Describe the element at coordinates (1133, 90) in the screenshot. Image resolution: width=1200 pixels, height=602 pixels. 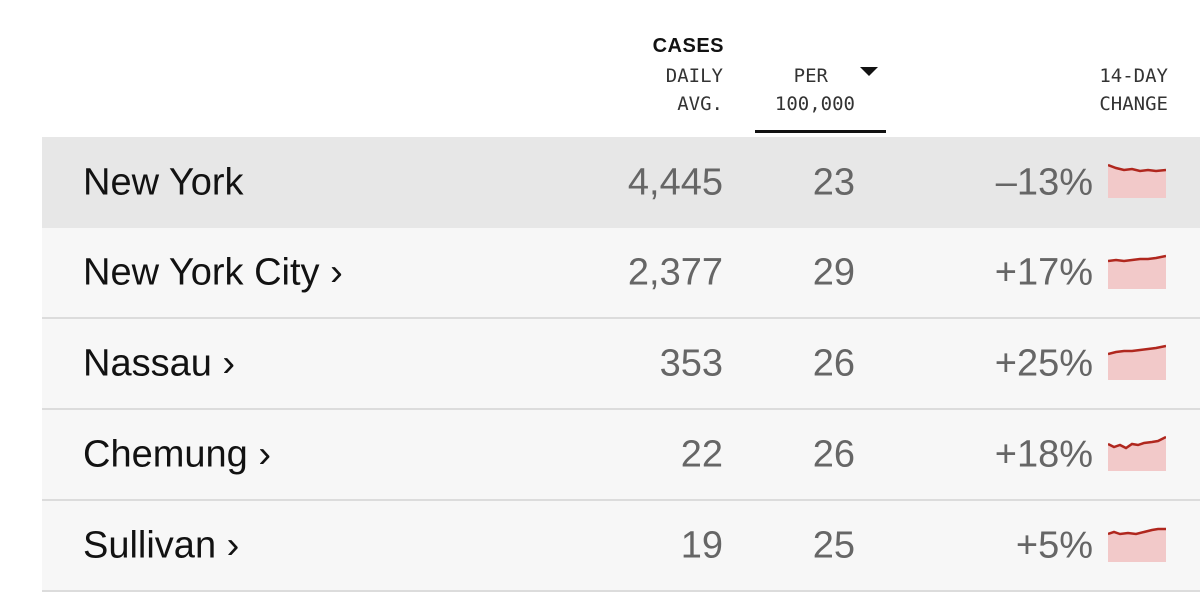
I see `change-header: 14-DAY CHANGE` at that location.